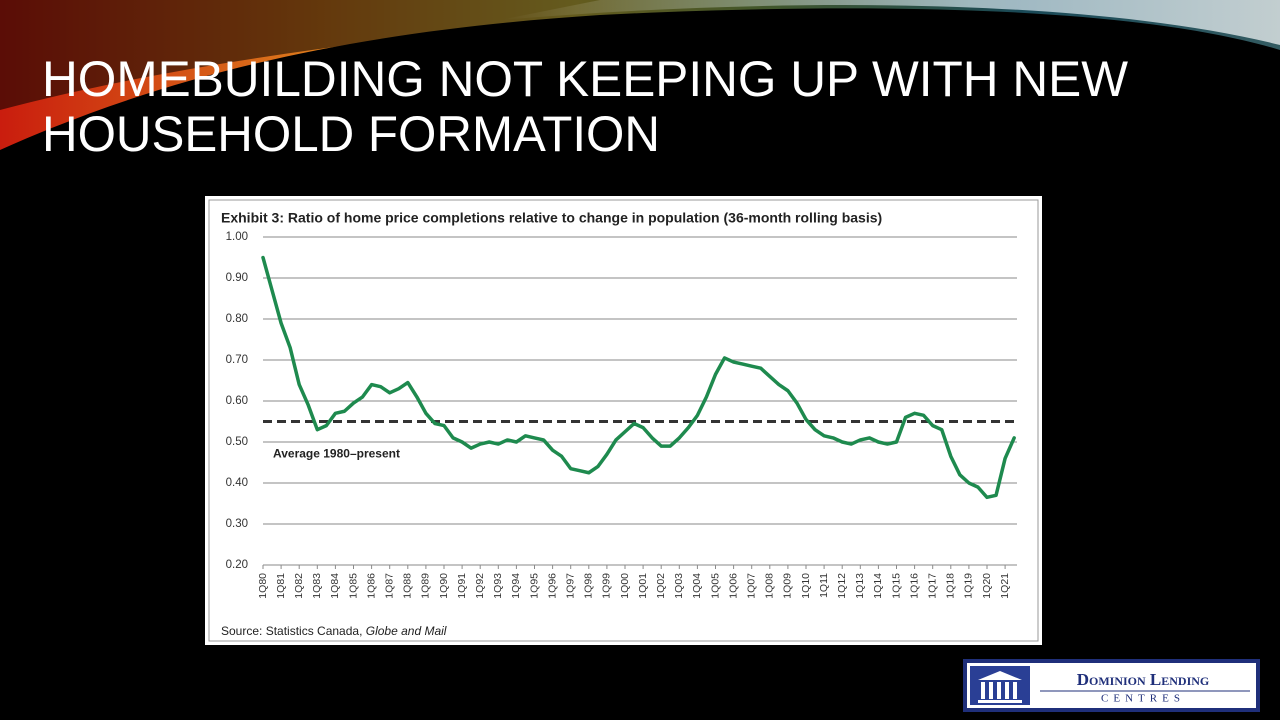  What do you see at coordinates (643, 586) in the screenshot?
I see `x-tick-label: 1Q01` at bounding box center [643, 586].